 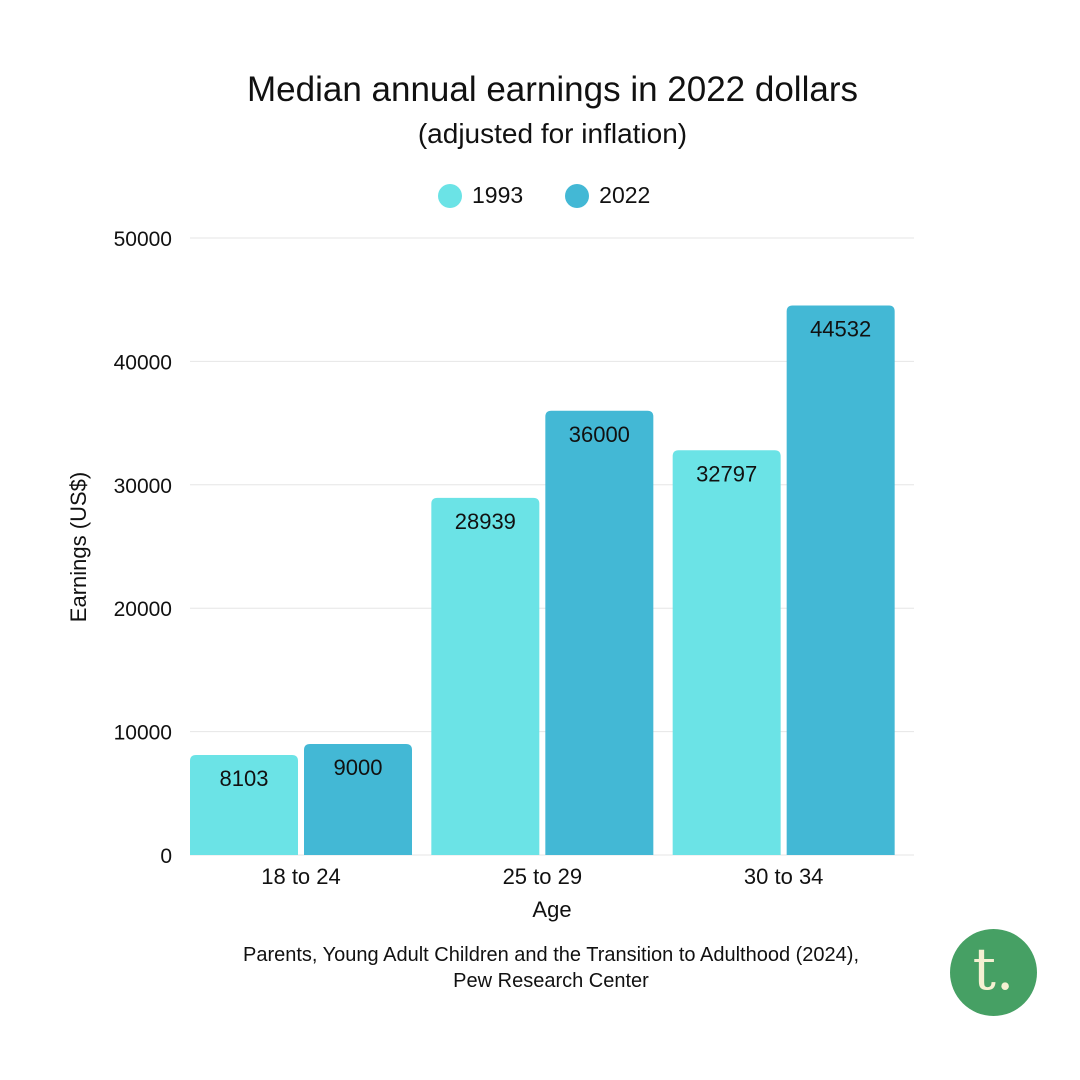 I want to click on legend-label-1993: 1993, so click(x=498, y=195).